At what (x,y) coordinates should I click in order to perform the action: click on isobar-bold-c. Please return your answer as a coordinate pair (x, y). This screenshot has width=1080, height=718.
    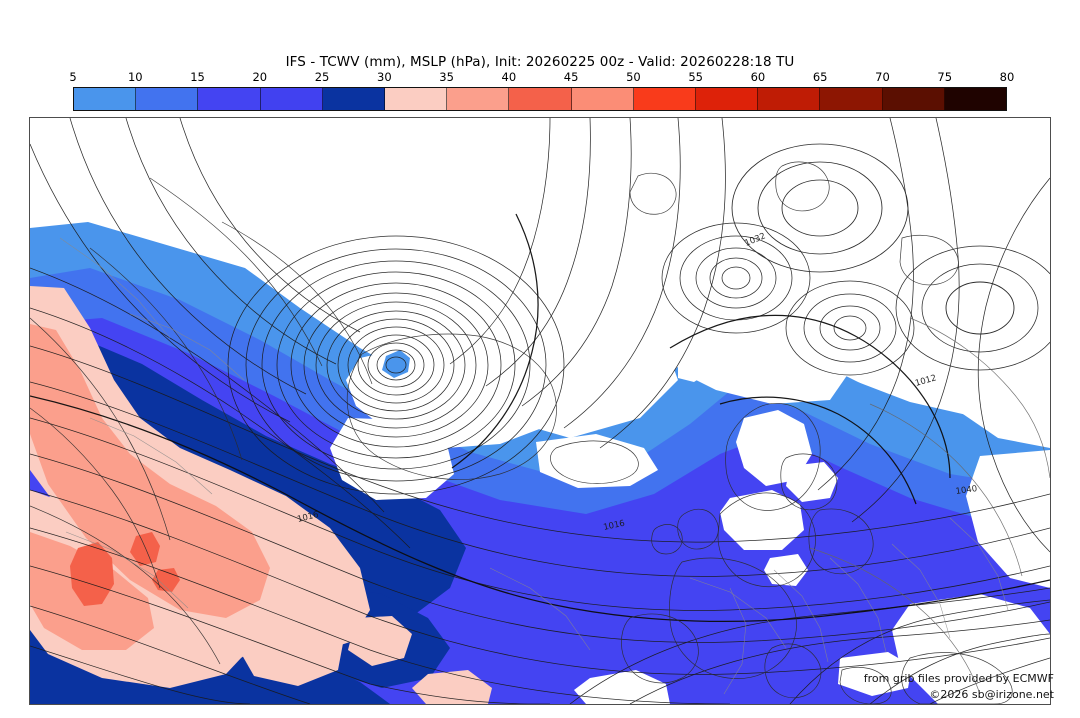
    Looking at the image, I should click on (818, 450).